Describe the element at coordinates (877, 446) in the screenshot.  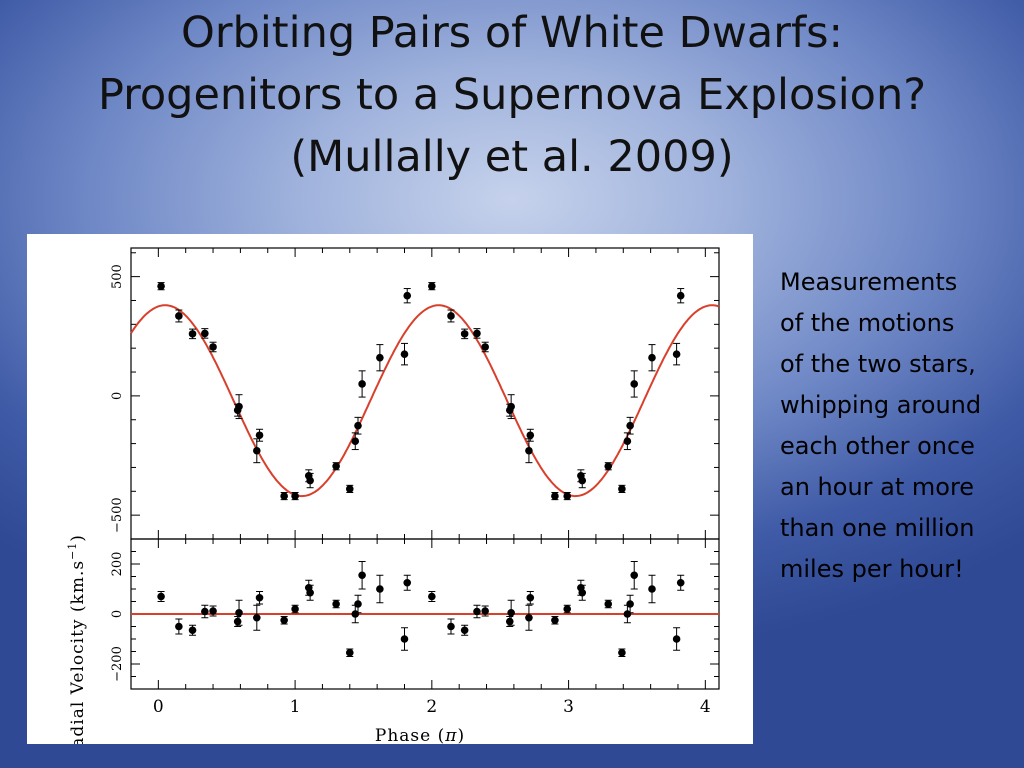
I see `caption-line-5: each other once` at that location.